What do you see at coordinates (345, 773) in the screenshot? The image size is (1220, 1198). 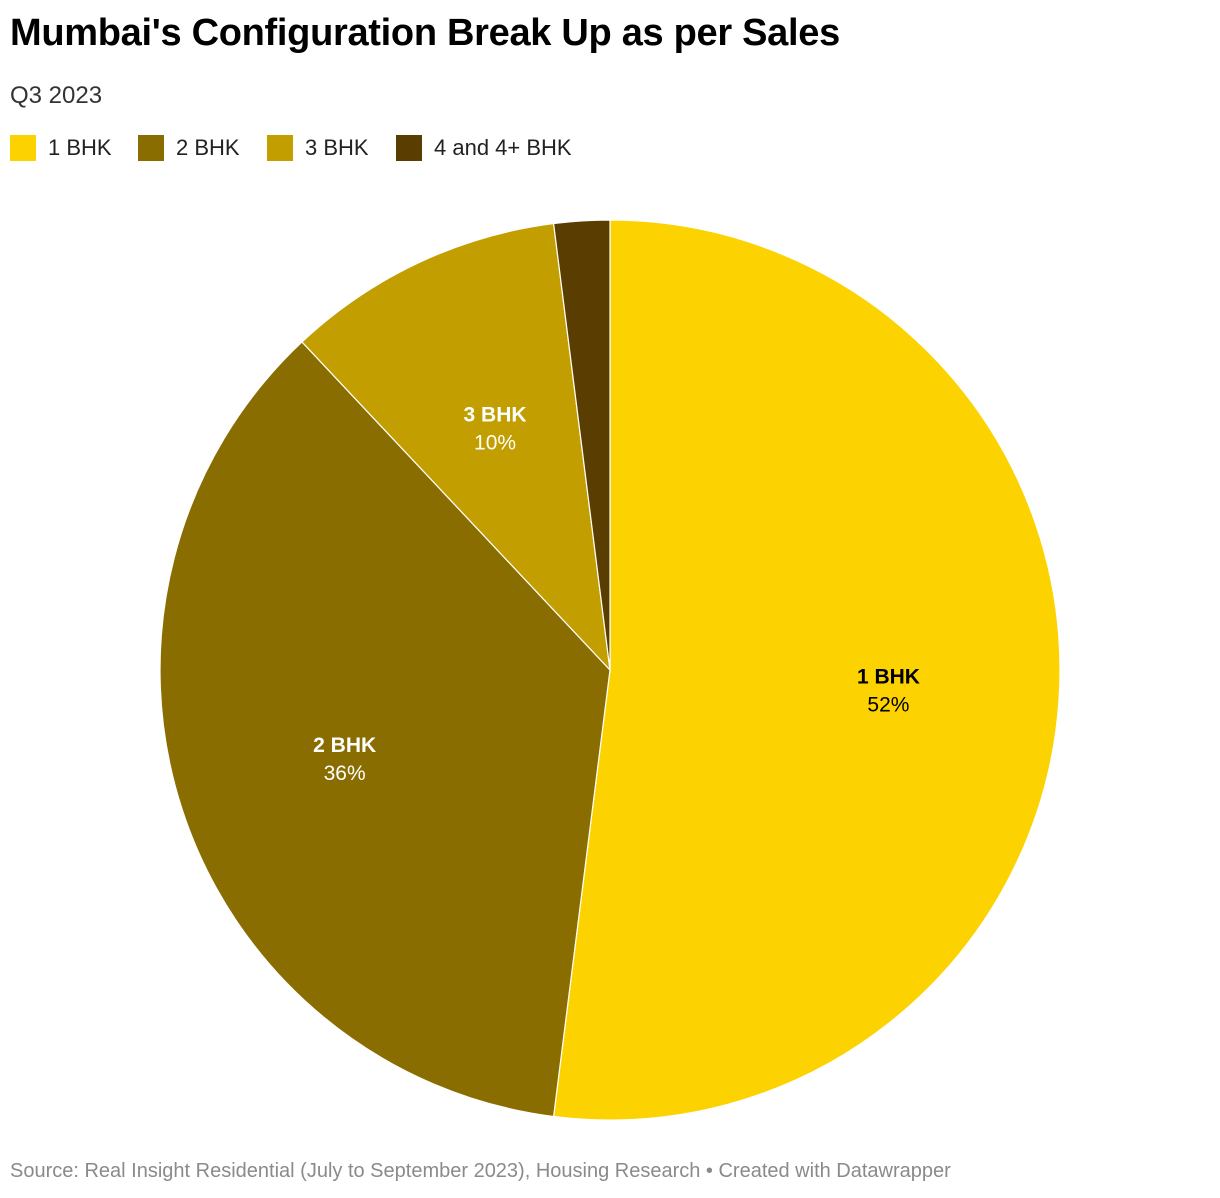 I see `slice-value-label: 36%` at bounding box center [345, 773].